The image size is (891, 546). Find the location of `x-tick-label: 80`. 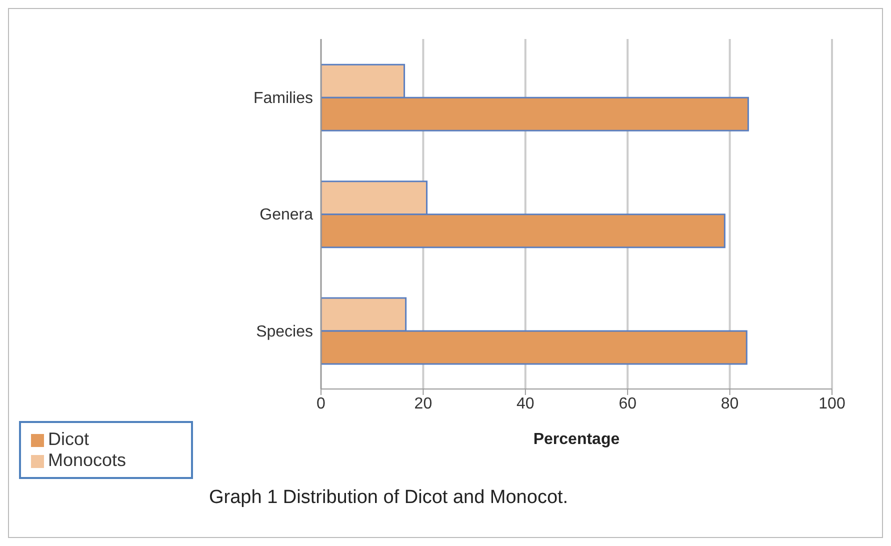

x-tick-label: 80 is located at coordinates (729, 403).